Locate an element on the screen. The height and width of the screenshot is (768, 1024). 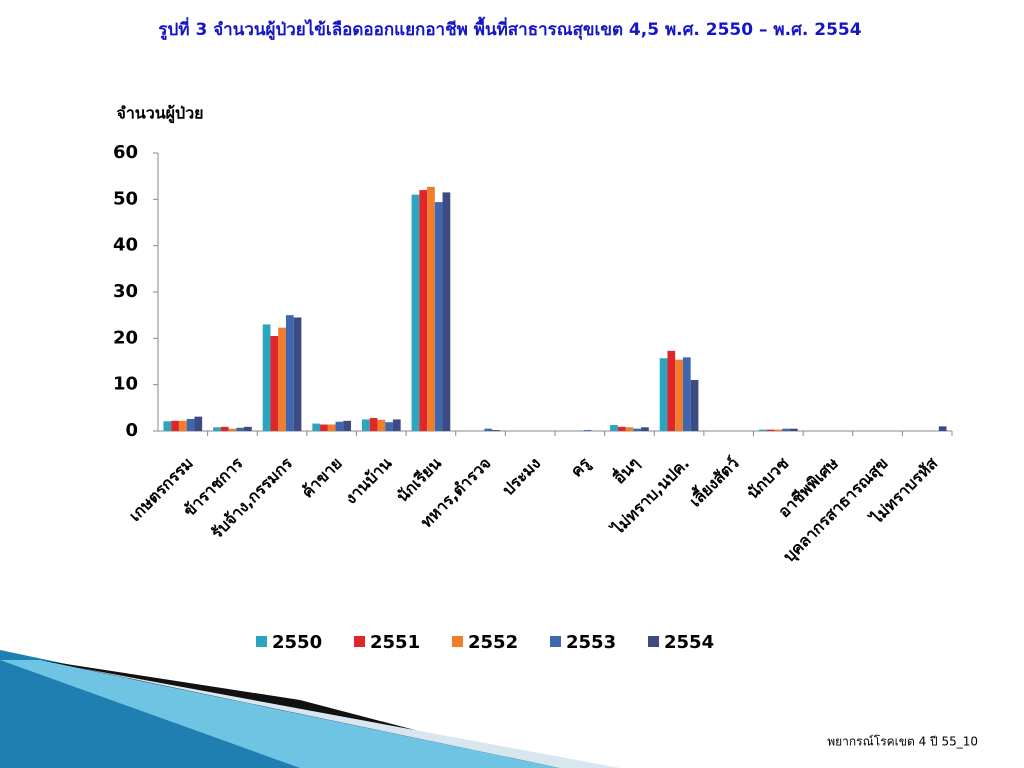
x-tick-label: งานบ้าน is located at coordinates (368, 481).